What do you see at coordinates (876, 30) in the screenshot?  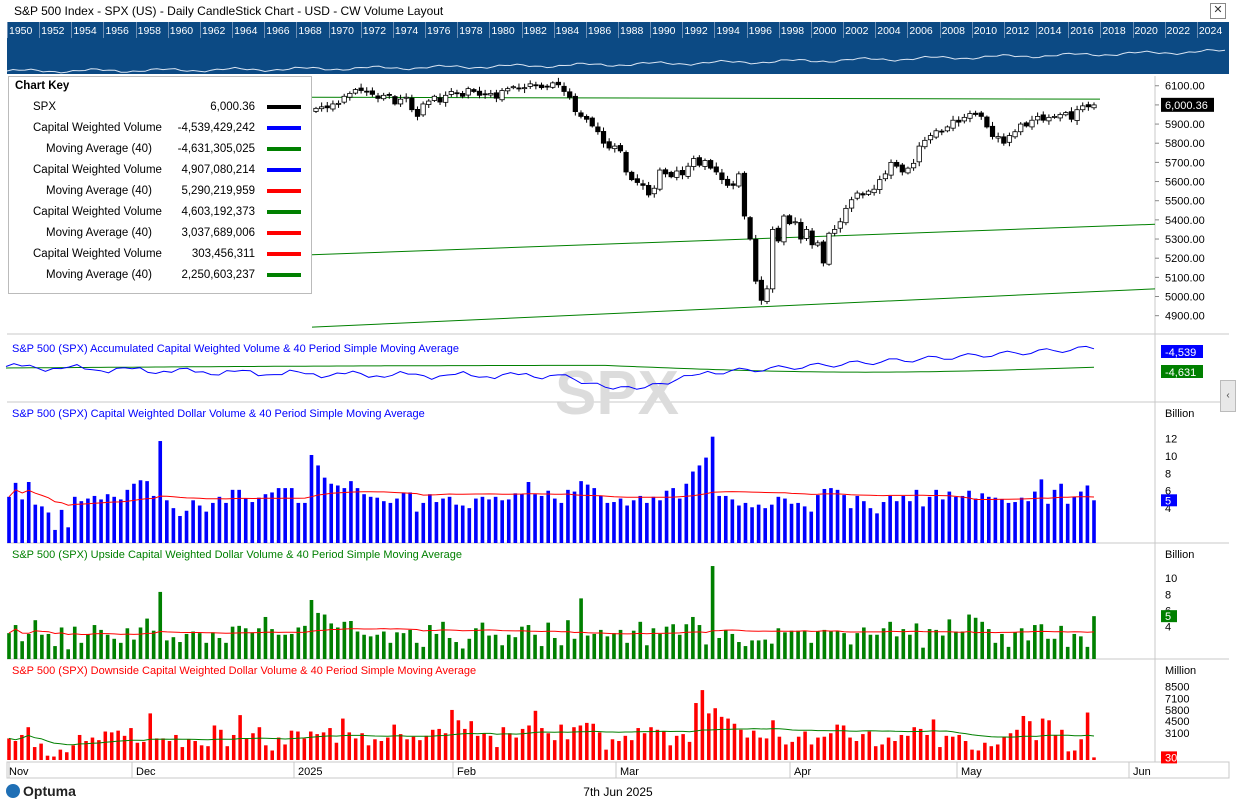 I see `navigator-divider` at bounding box center [876, 30].